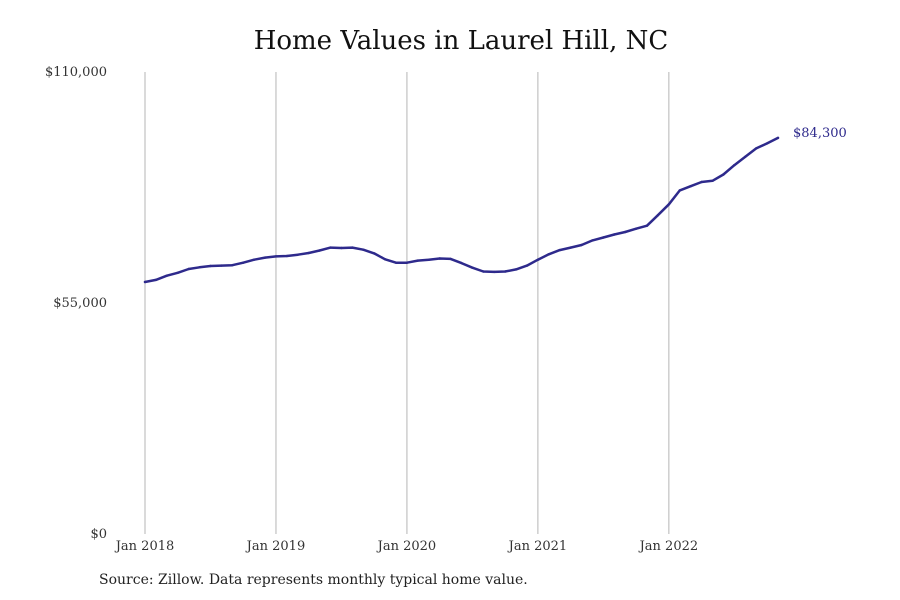 Image resolution: width=900 pixels, height=600 pixels. Describe the element at coordinates (820, 133) in the screenshot. I see `end-value-label: $84,300` at that location.